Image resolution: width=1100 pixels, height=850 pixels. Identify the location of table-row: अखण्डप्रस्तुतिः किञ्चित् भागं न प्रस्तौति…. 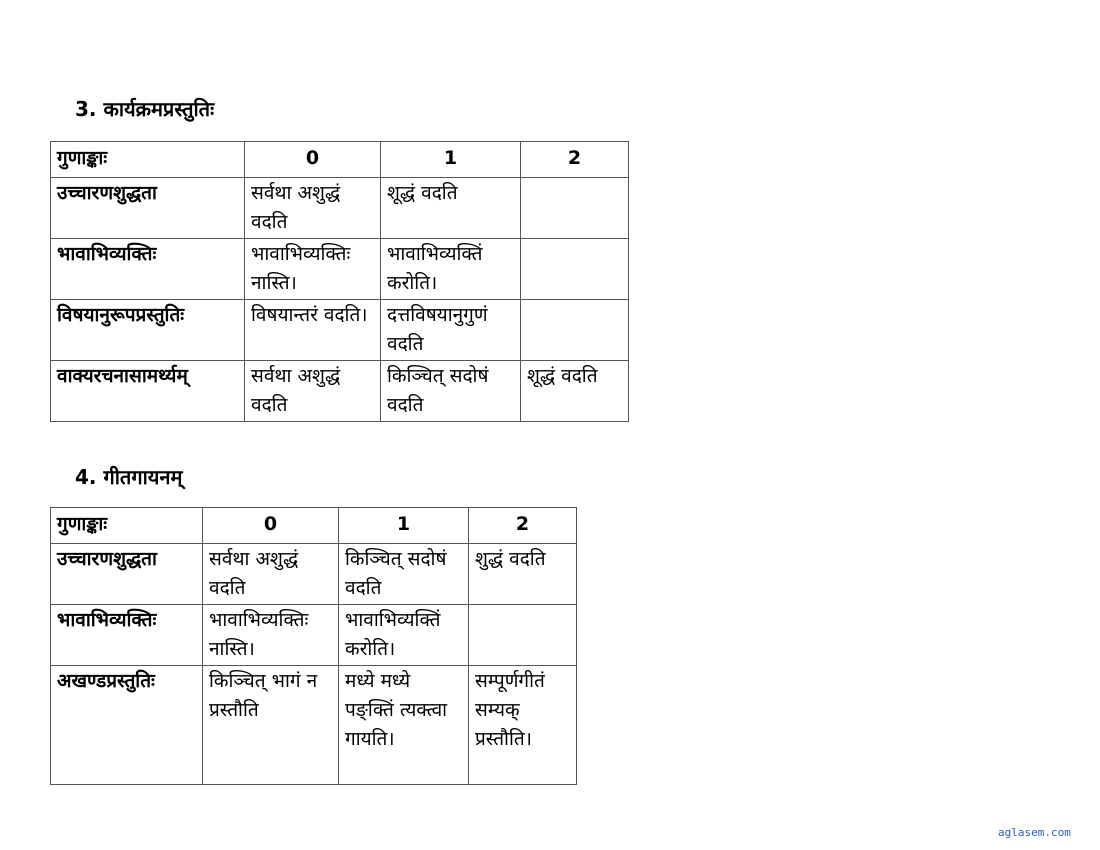
(313, 725).